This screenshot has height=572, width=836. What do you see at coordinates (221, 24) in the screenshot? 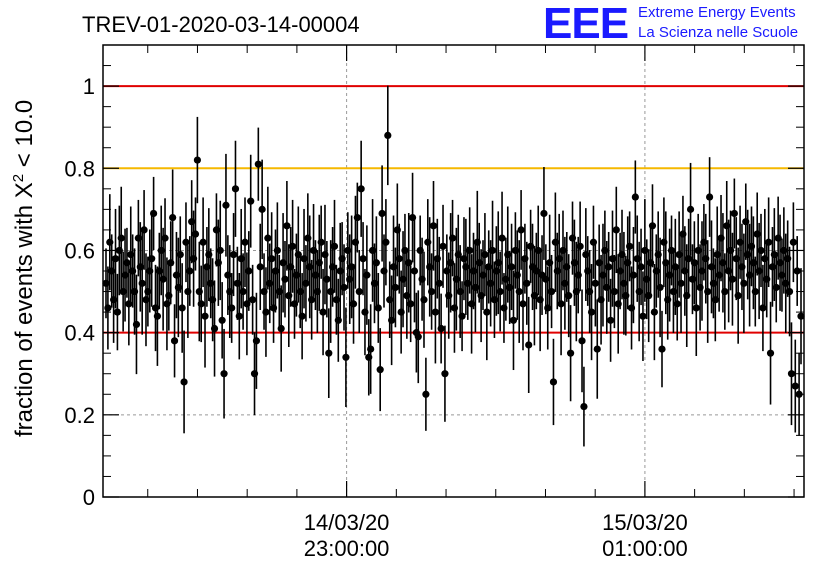
I see `run-title: TREV-01-2020-03-14-00004` at bounding box center [221, 24].